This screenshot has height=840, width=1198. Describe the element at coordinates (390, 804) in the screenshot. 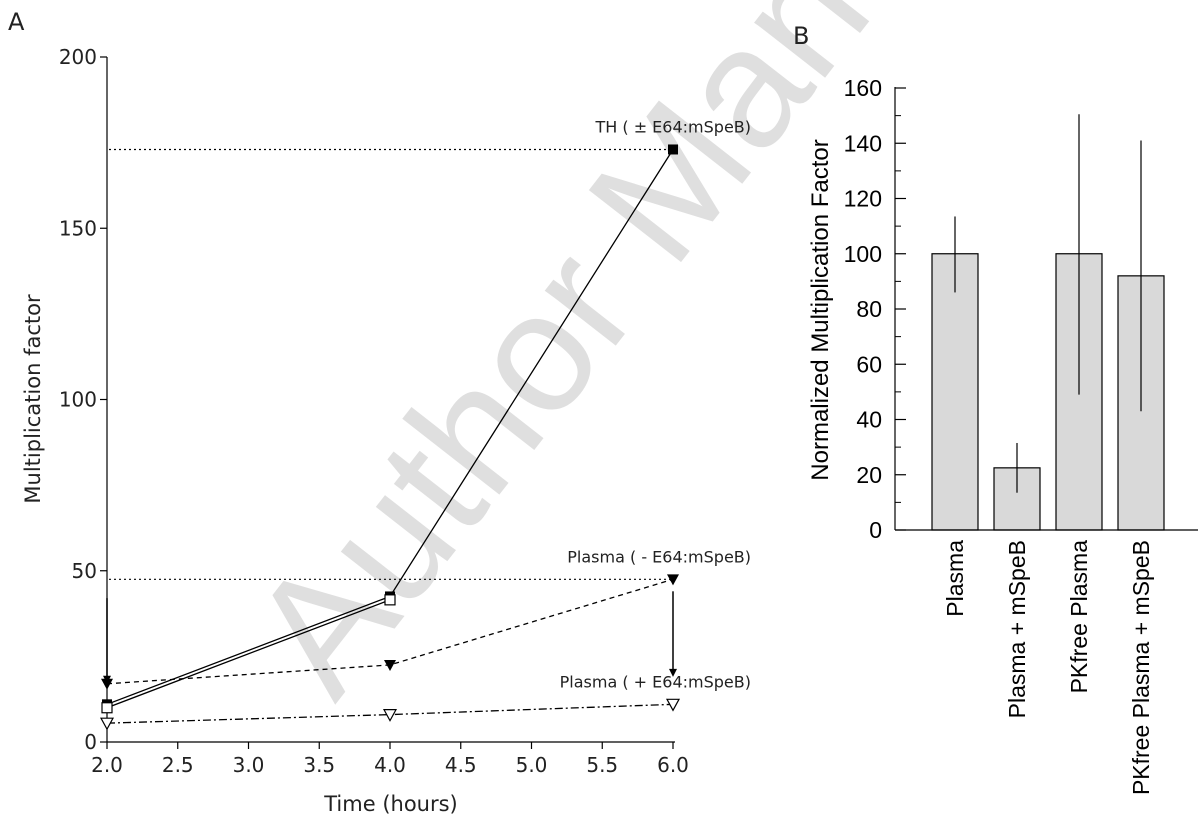

I see `x-axis-label-a: Time (hours)` at that location.